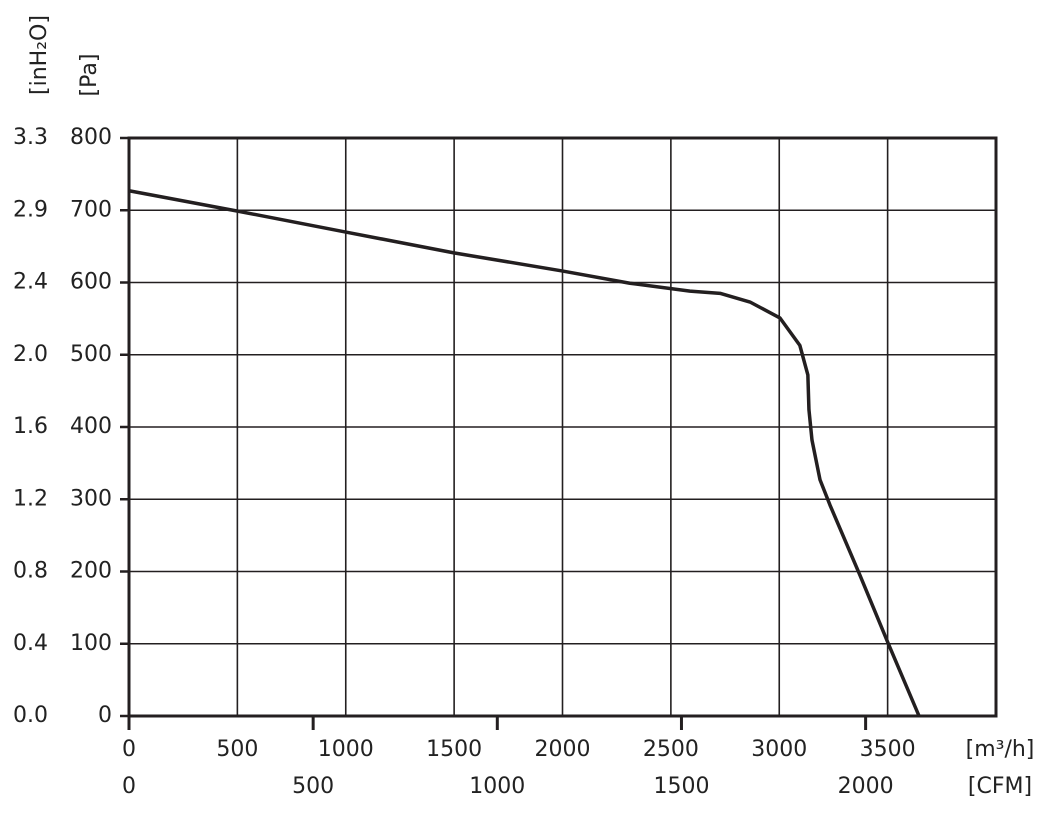 The width and height of the screenshot is (1051, 818). Describe the element at coordinates (91, 571) in the screenshot. I see `y-tick-label: 200` at that location.